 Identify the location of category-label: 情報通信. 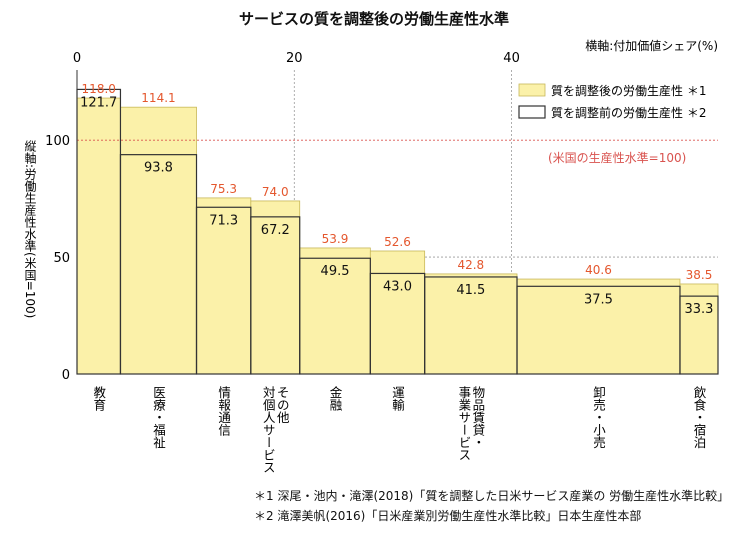
(223, 411).